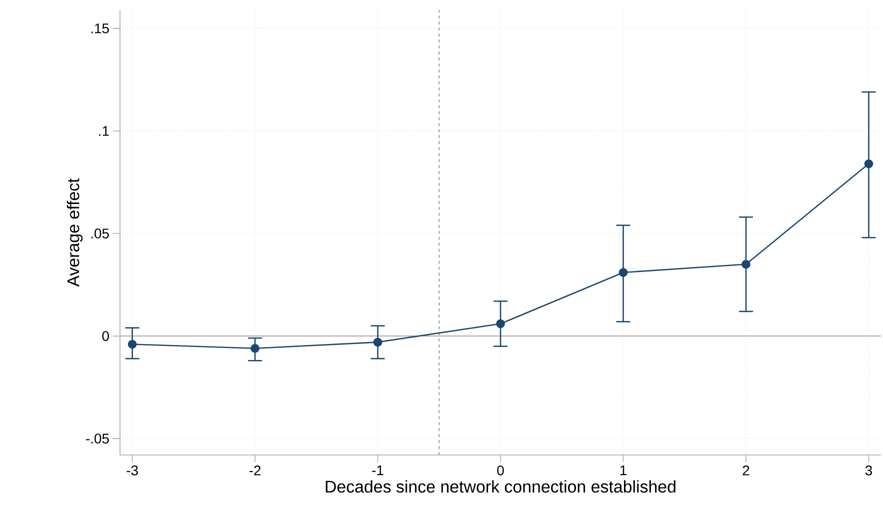 This screenshot has height=531, width=883. Describe the element at coordinates (132, 470) in the screenshot. I see `x-tick-label: -3` at that location.